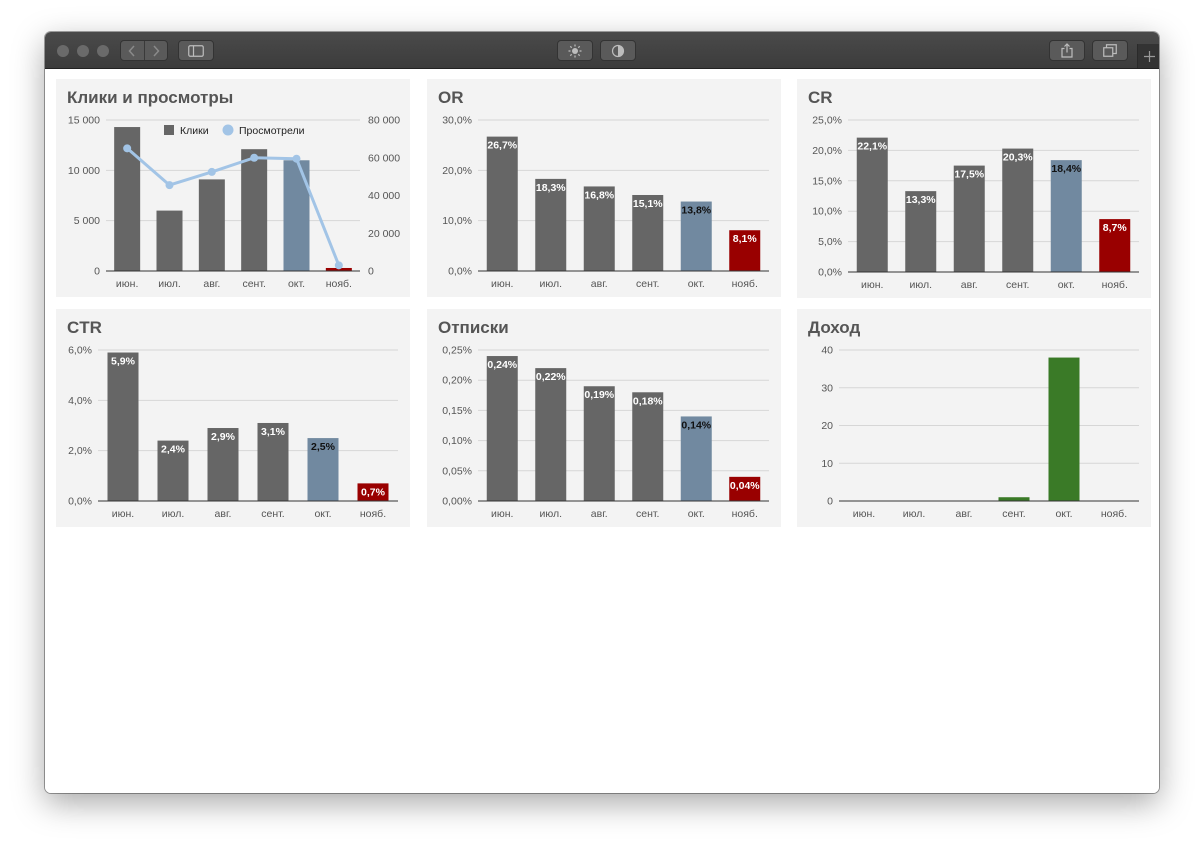 The width and height of the screenshot is (1200, 844). What do you see at coordinates (194, 131) in the screenshot?
I see `legend-label-clicks: Клики` at bounding box center [194, 131].